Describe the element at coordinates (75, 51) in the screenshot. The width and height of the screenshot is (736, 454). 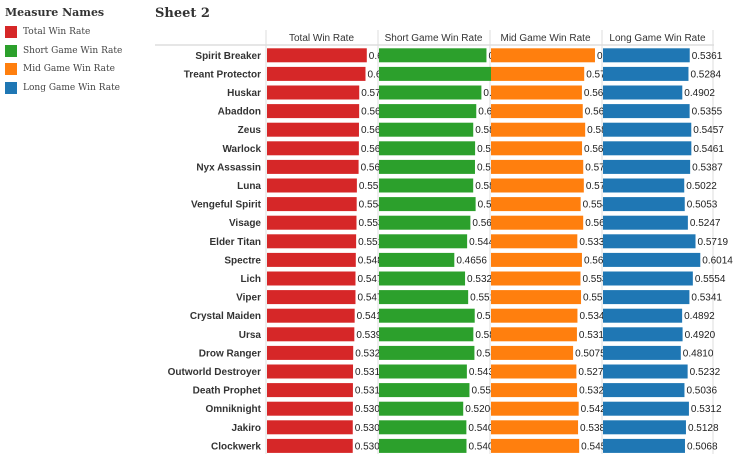
I see `legend-item-short-game-win-rate: Short Game Win Rate` at that location.